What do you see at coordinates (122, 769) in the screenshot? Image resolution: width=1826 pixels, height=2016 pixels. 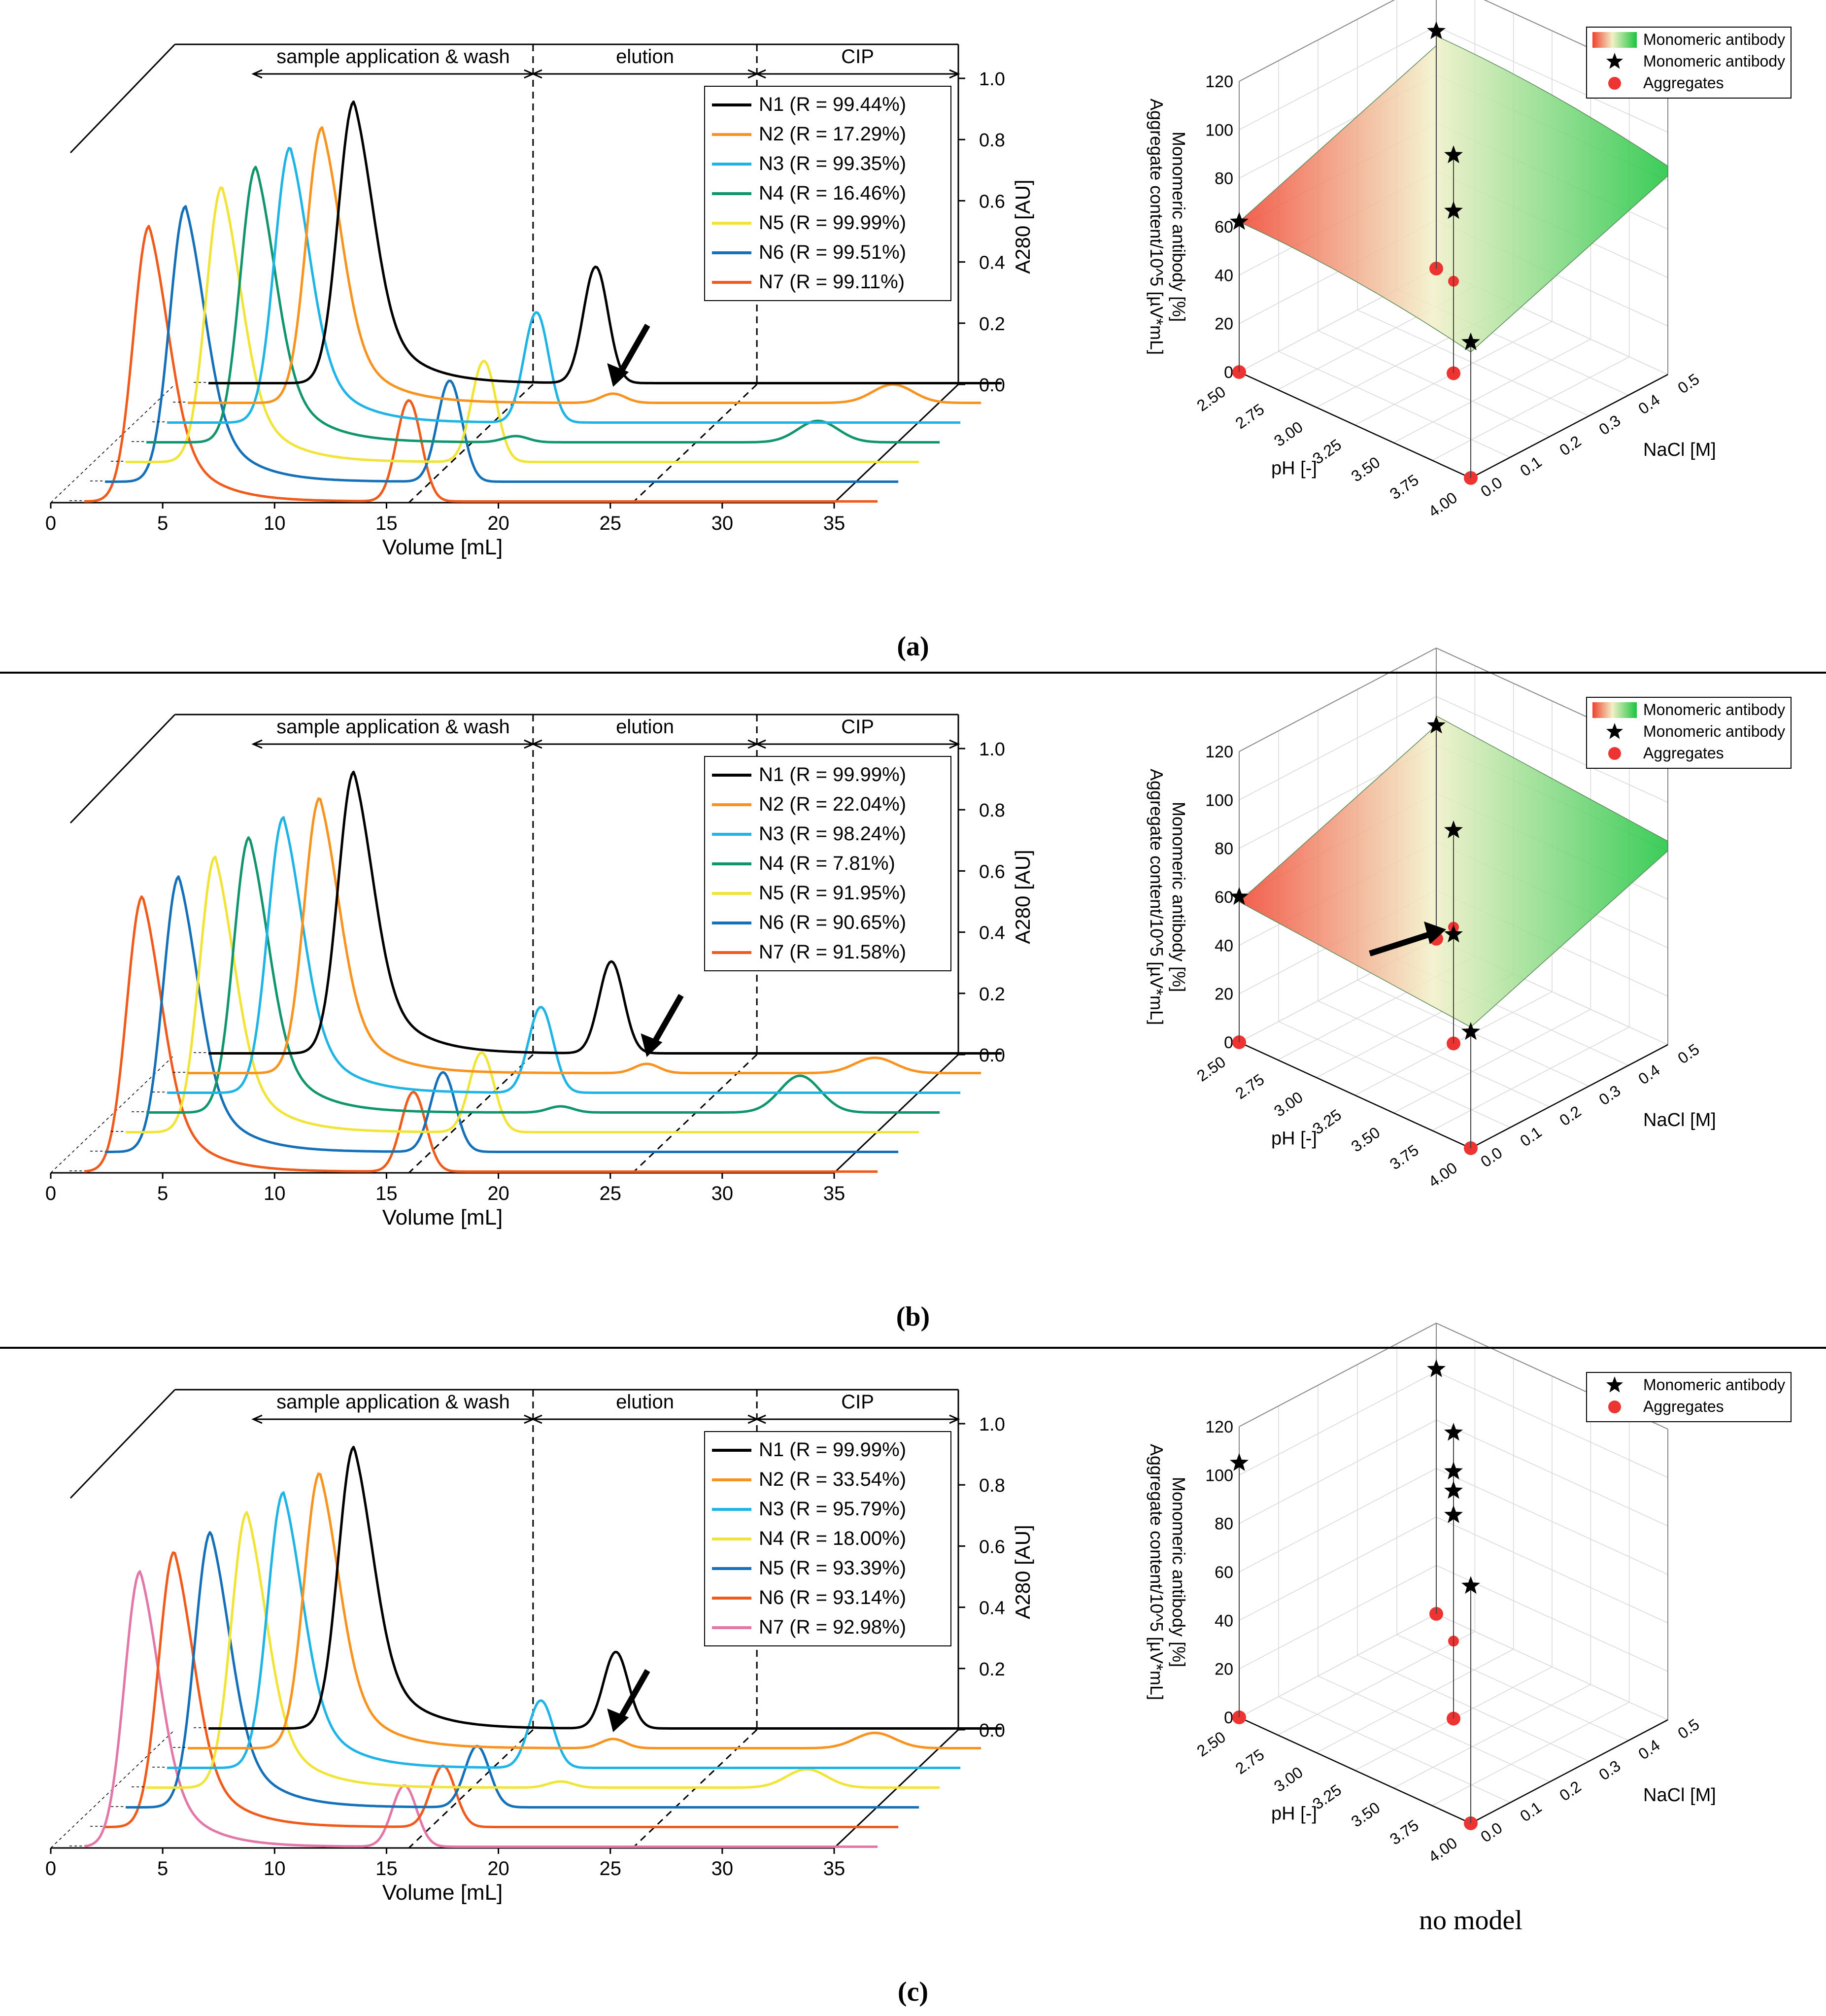 I see `frame-depth-edge` at bounding box center [122, 769].